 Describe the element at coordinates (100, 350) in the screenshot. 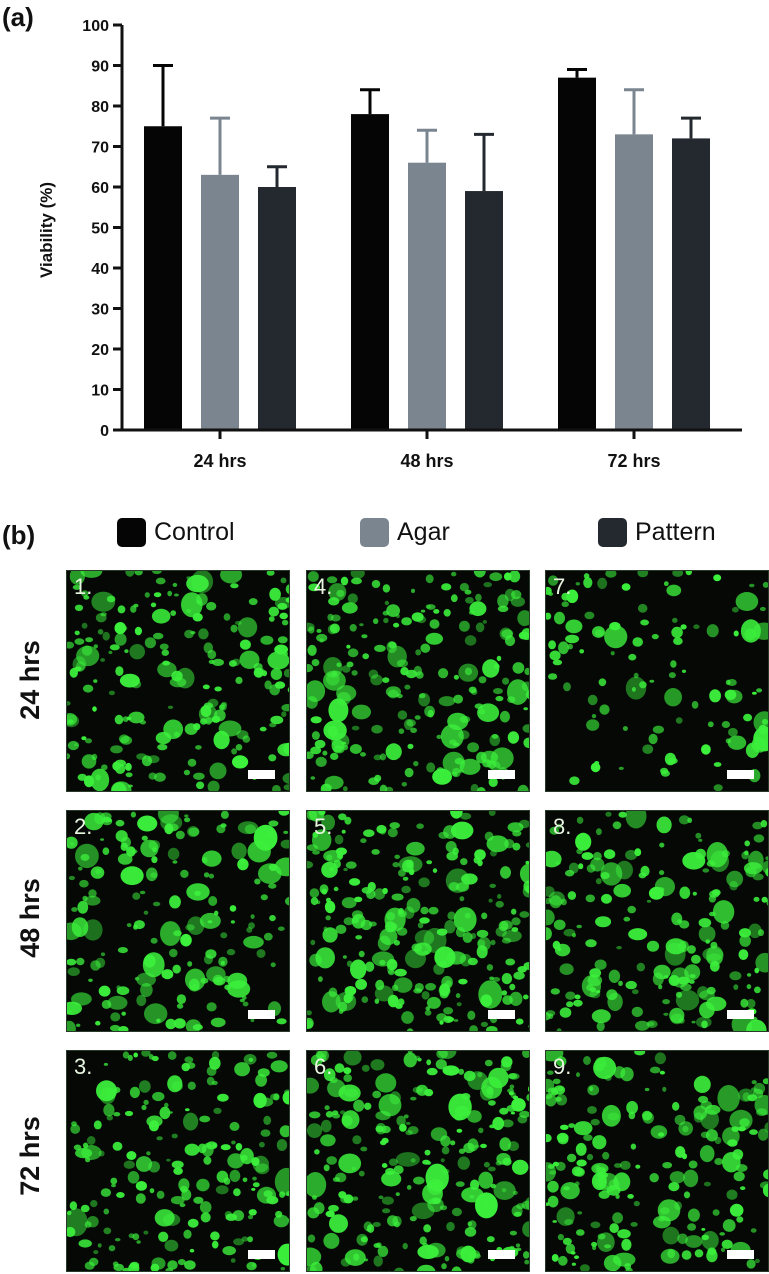

I see `y-tick-label: 20` at that location.